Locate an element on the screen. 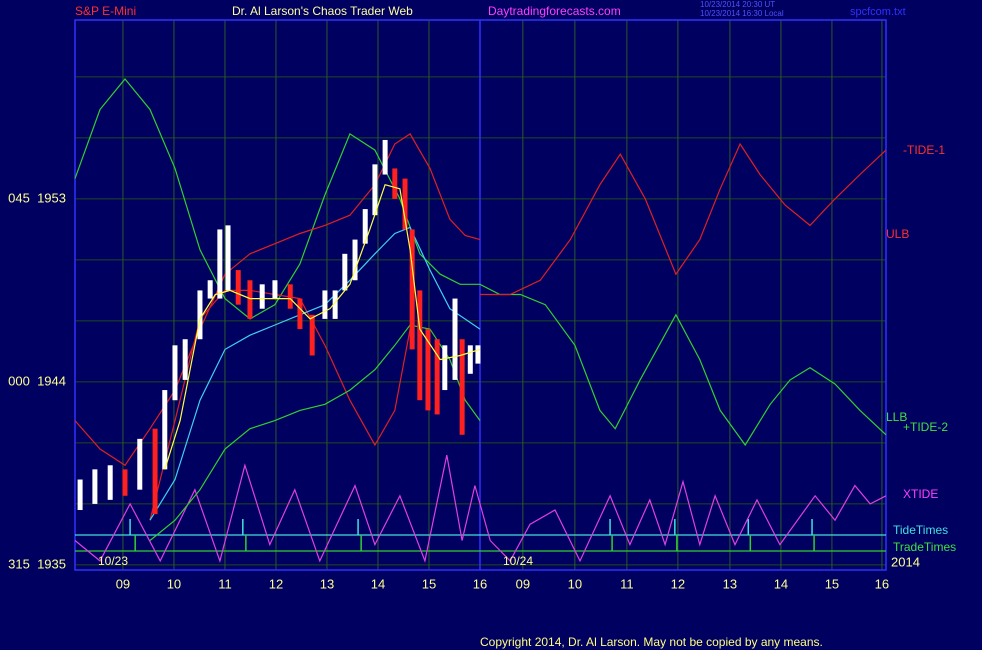 The image size is (982, 650). symbol: S&P E-Mini is located at coordinates (105, 11).